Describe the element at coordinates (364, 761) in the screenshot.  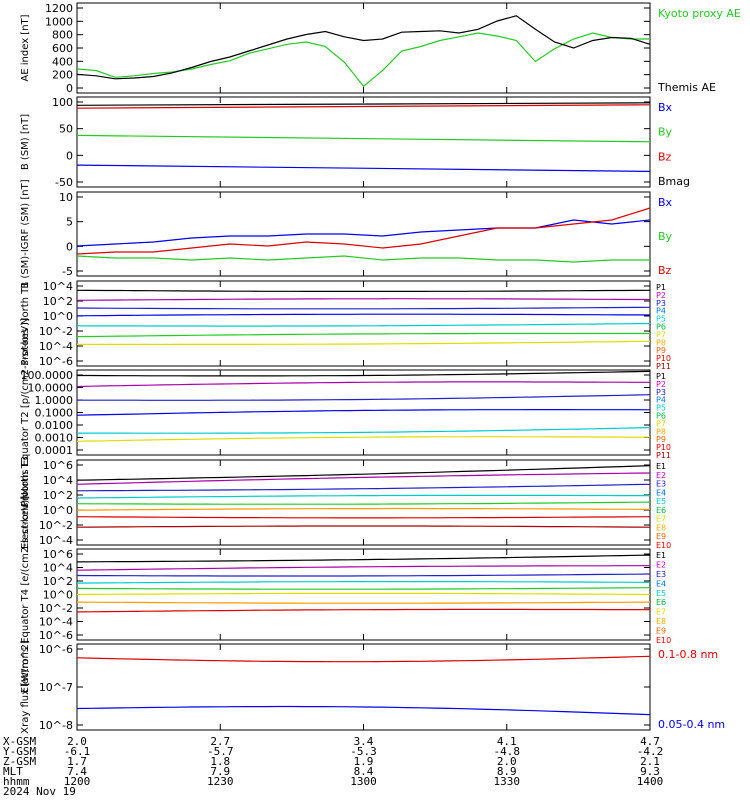
I see `ephemeris-value: 1.9` at that location.